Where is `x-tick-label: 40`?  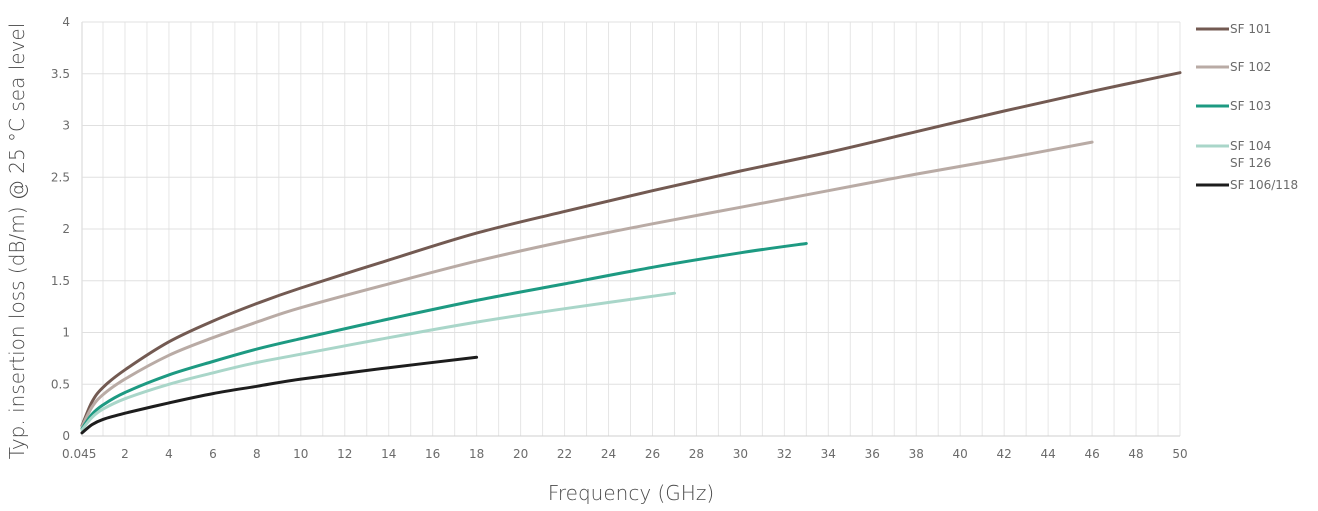
x-tick-label: 40 is located at coordinates (960, 454).